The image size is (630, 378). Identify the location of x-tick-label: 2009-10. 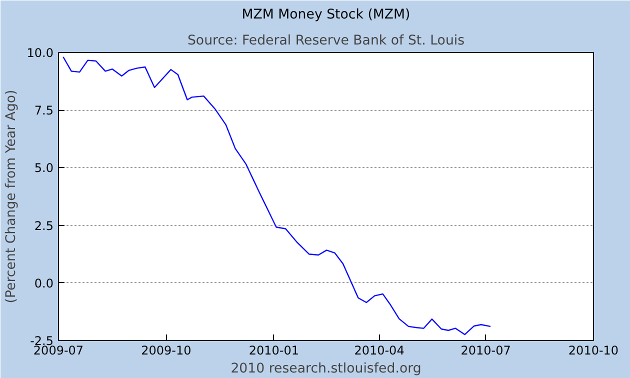
(166, 351).